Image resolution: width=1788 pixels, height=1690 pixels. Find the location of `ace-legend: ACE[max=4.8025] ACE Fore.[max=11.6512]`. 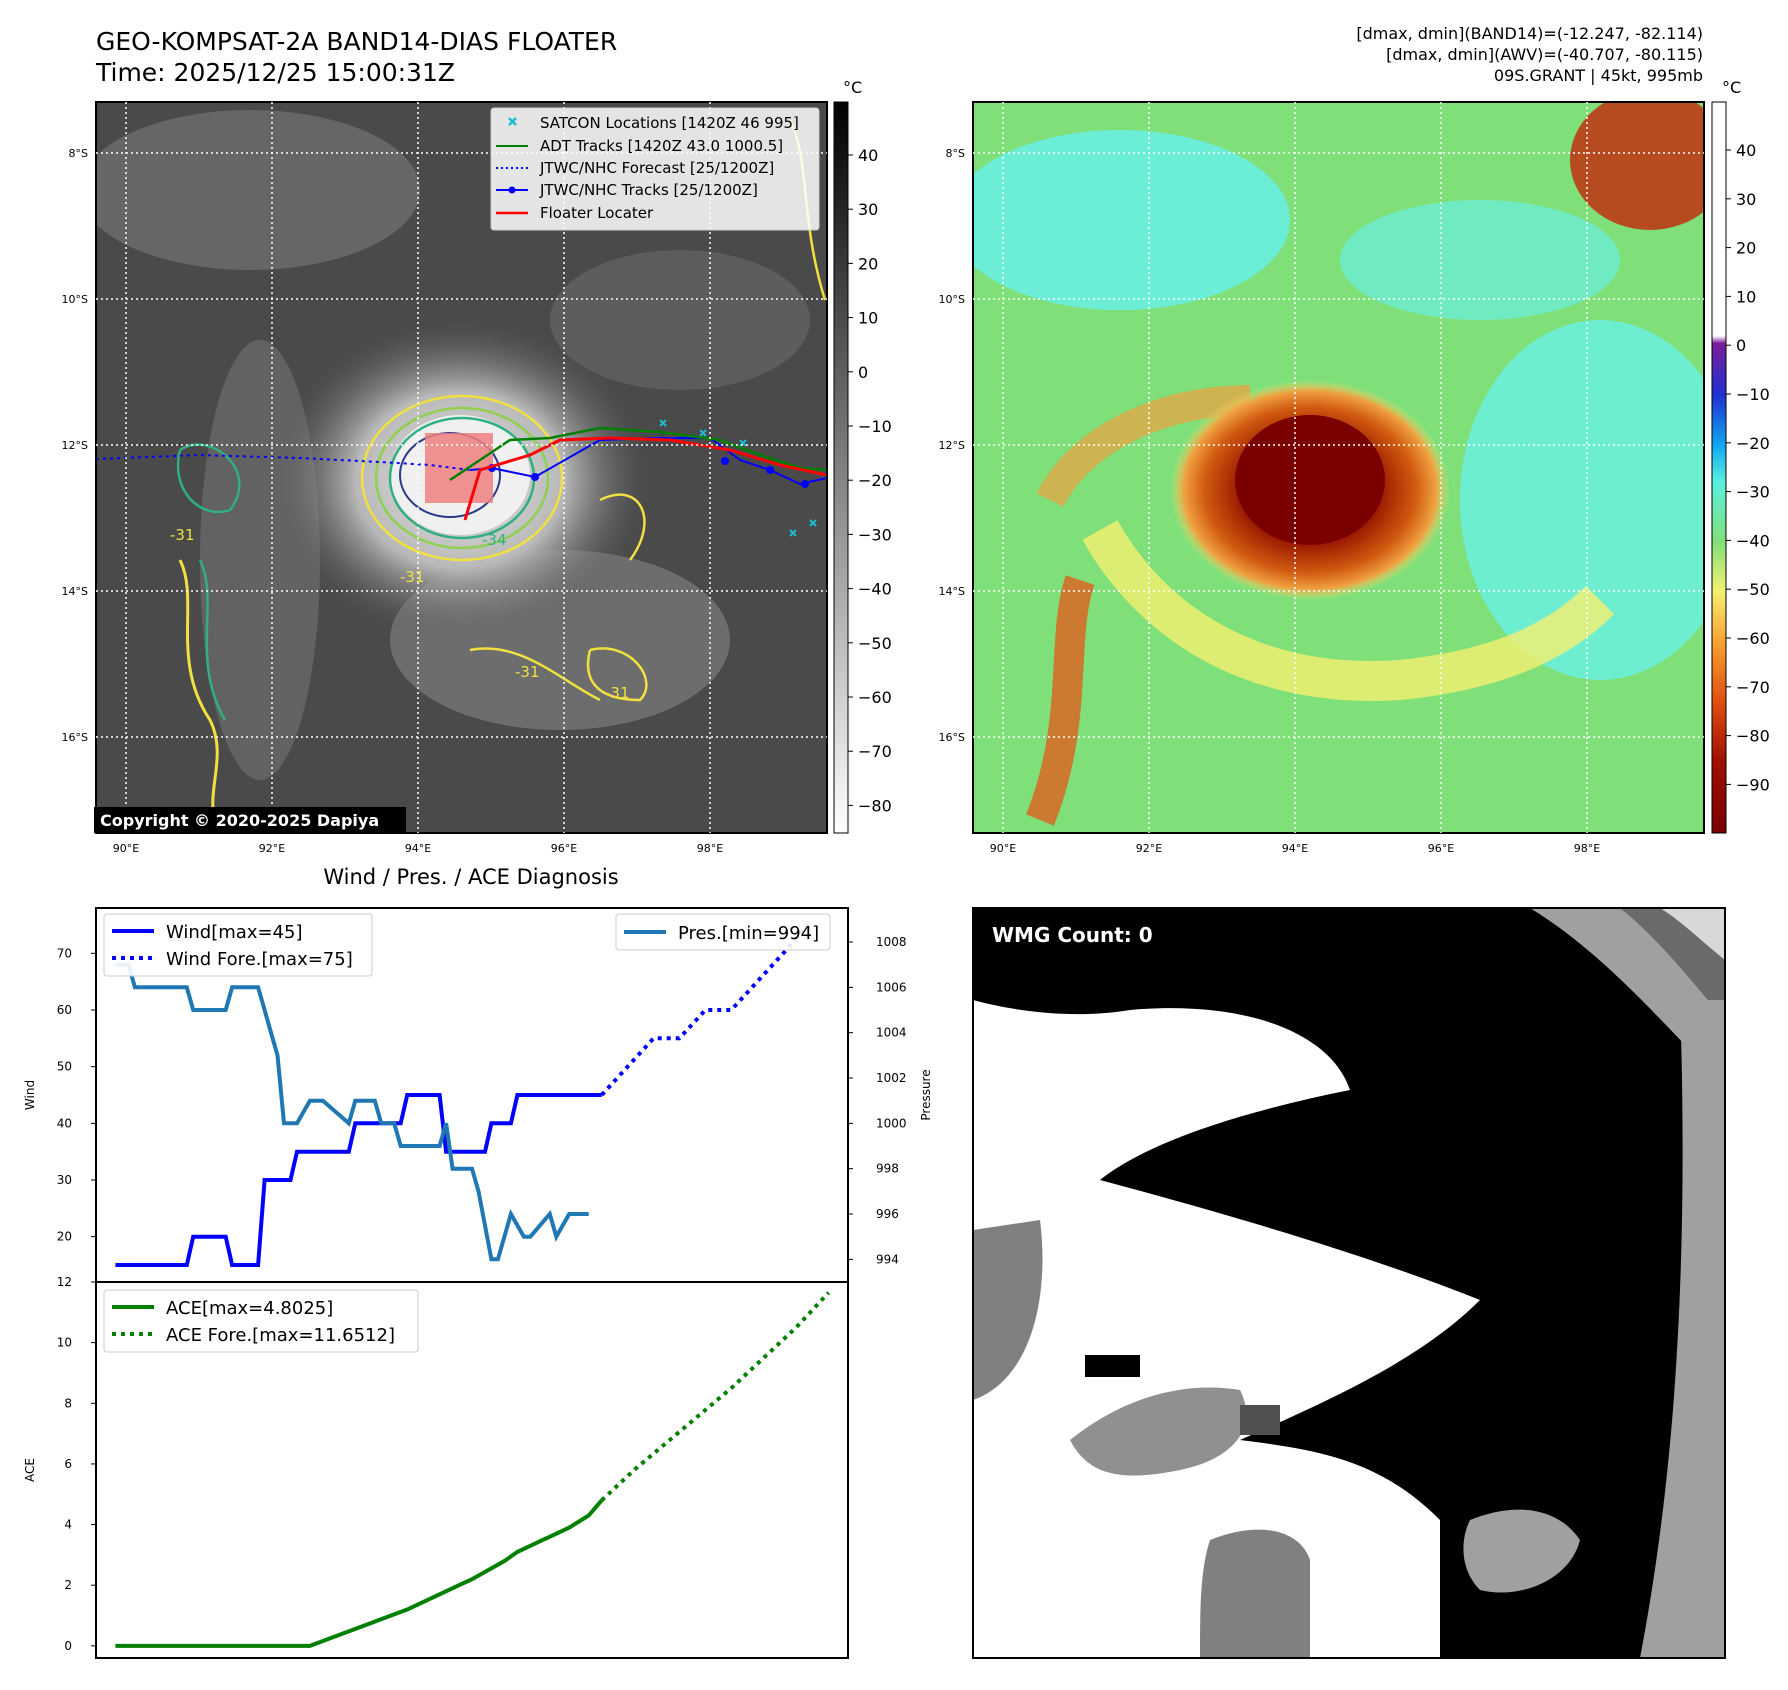

ace-legend: ACE[max=4.8025] ACE Fore.[max=11.6512] is located at coordinates (261, 1321).